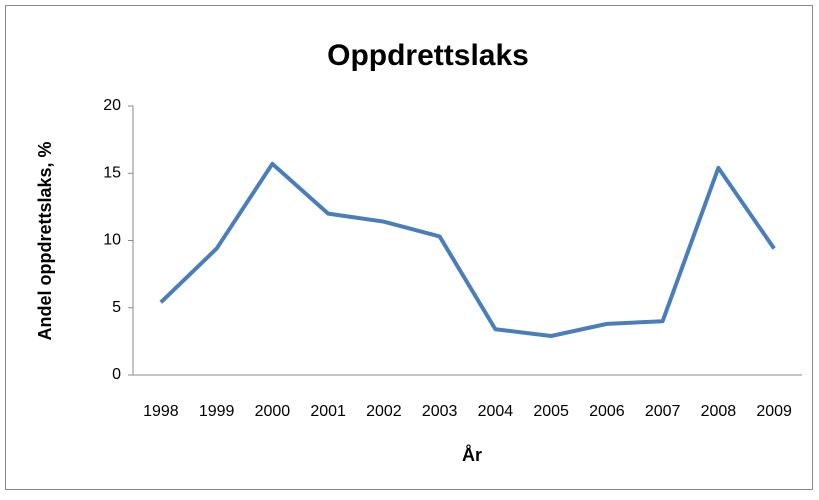  I want to click on x-tick-label: 2009, so click(774, 411).